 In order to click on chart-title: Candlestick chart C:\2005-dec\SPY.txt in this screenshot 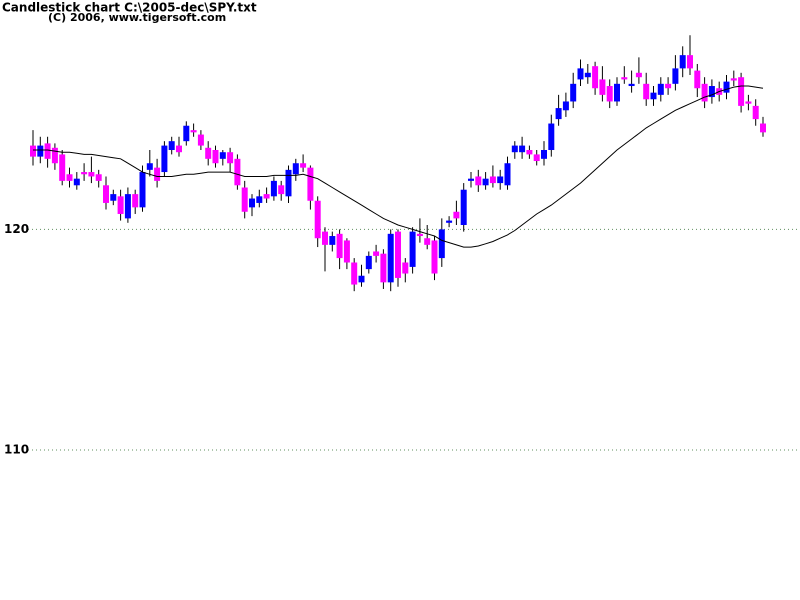, I will do `click(129, 8)`.